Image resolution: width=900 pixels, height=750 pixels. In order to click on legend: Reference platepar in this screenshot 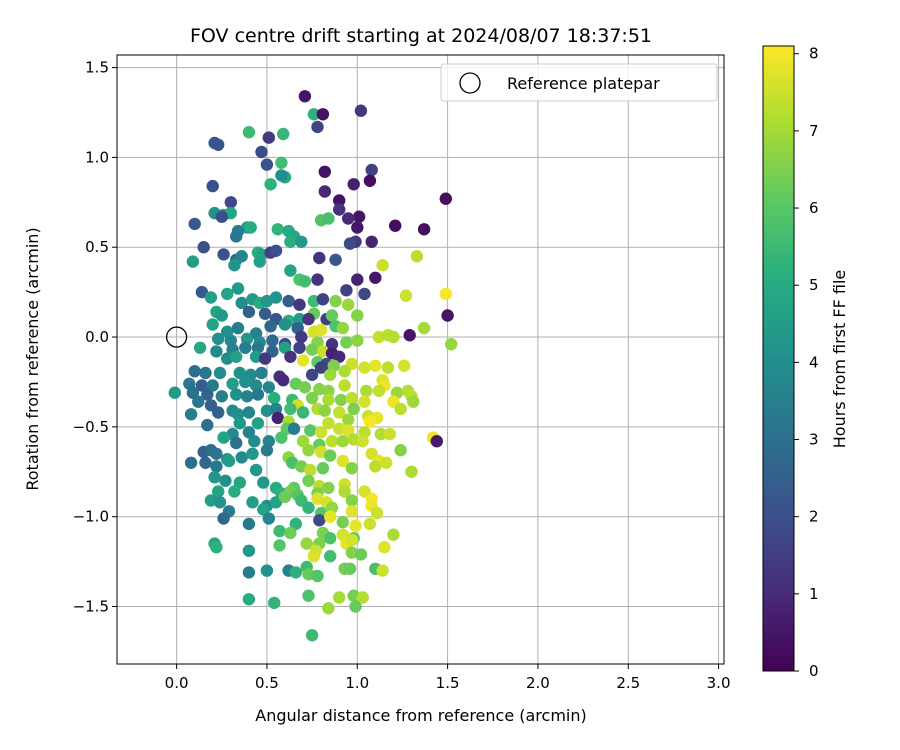, I will do `click(579, 82)`.